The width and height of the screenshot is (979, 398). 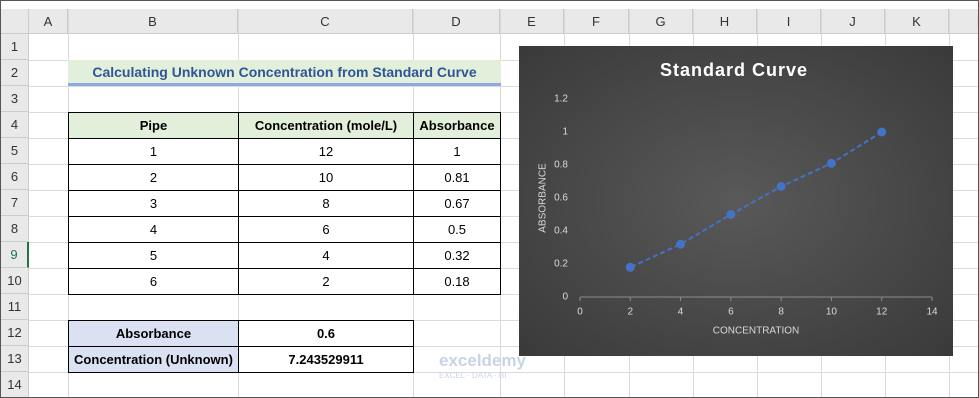 I want to click on x-tick-label: 6, so click(x=731, y=312).